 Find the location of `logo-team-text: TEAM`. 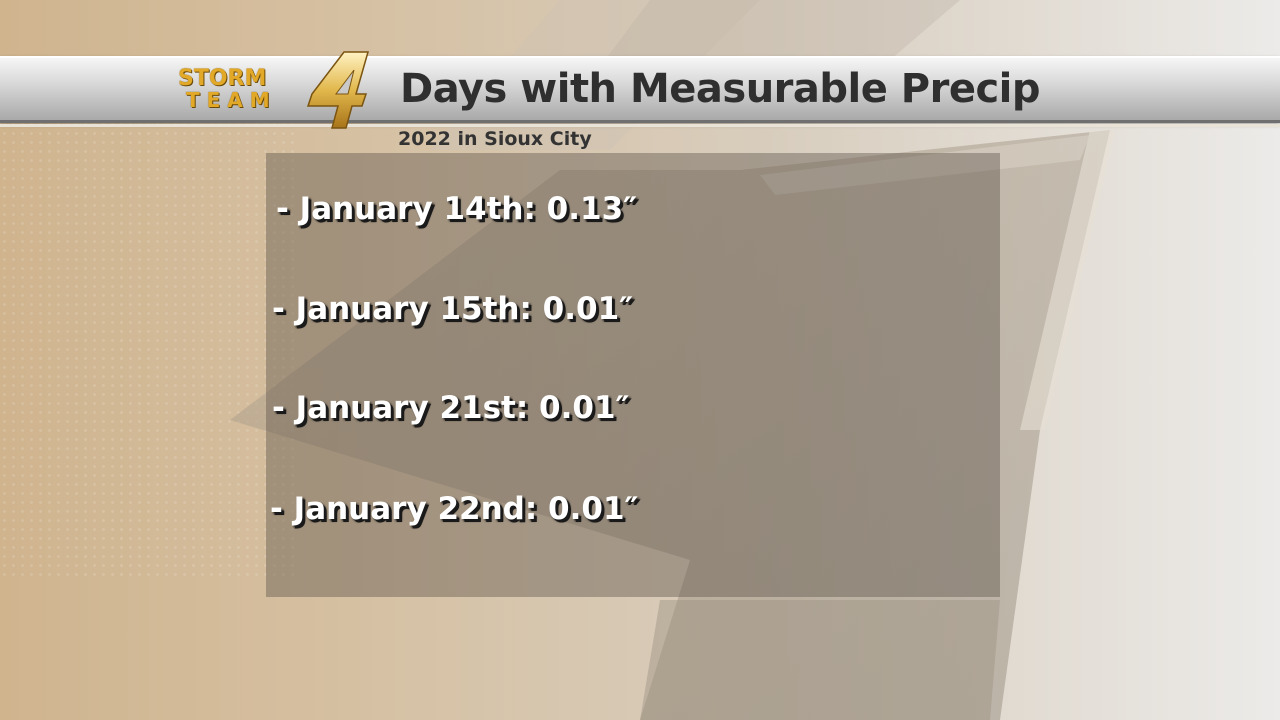

logo-team-text: TEAM is located at coordinates (231, 100).